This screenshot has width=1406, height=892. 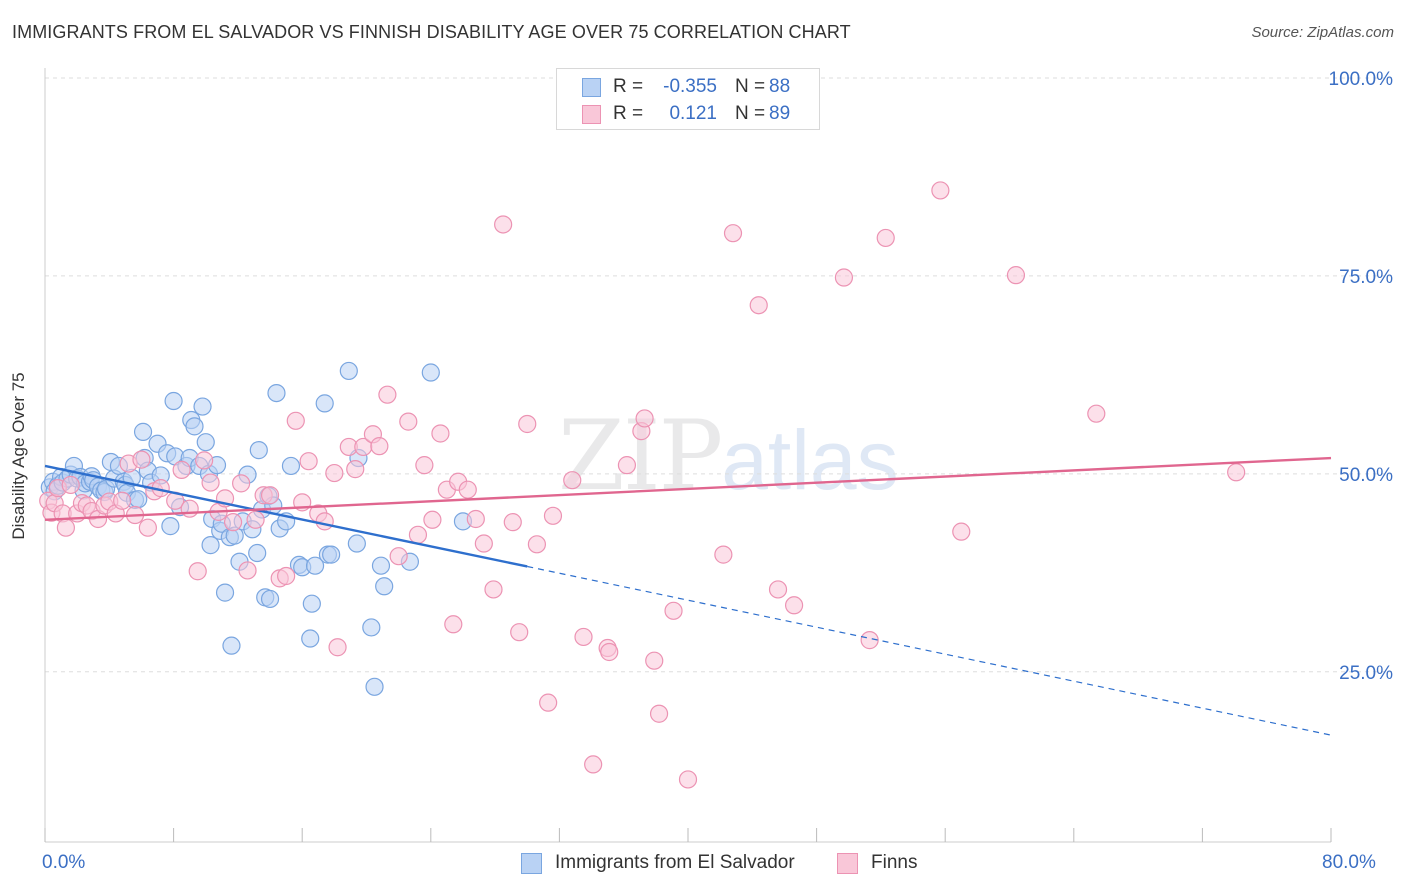 I want to click on bottom-legend-label: Finns, so click(x=894, y=862).